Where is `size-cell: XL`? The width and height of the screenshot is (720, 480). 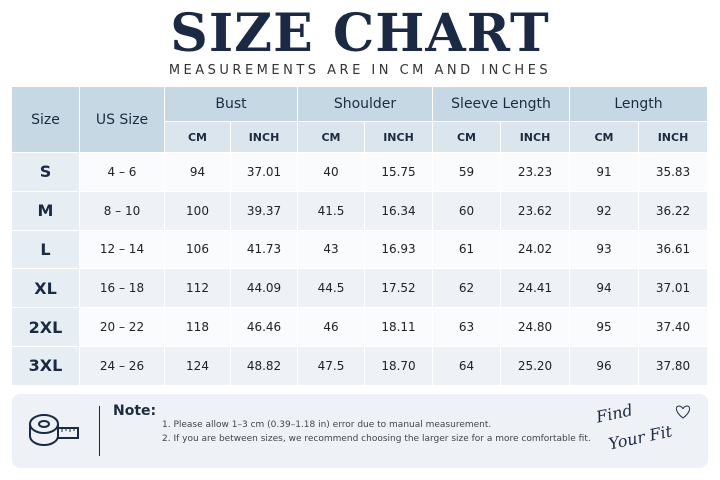
size-cell: XL is located at coordinates (46, 289).